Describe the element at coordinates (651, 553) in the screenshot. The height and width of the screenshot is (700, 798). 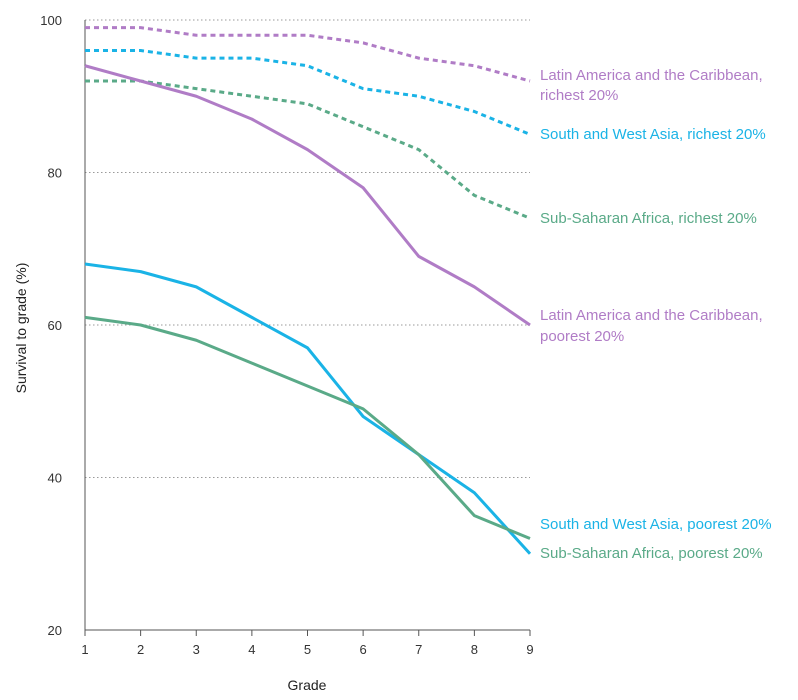
I see `series-label-5: Sub-Saharan Africa, poorest 20%` at that location.